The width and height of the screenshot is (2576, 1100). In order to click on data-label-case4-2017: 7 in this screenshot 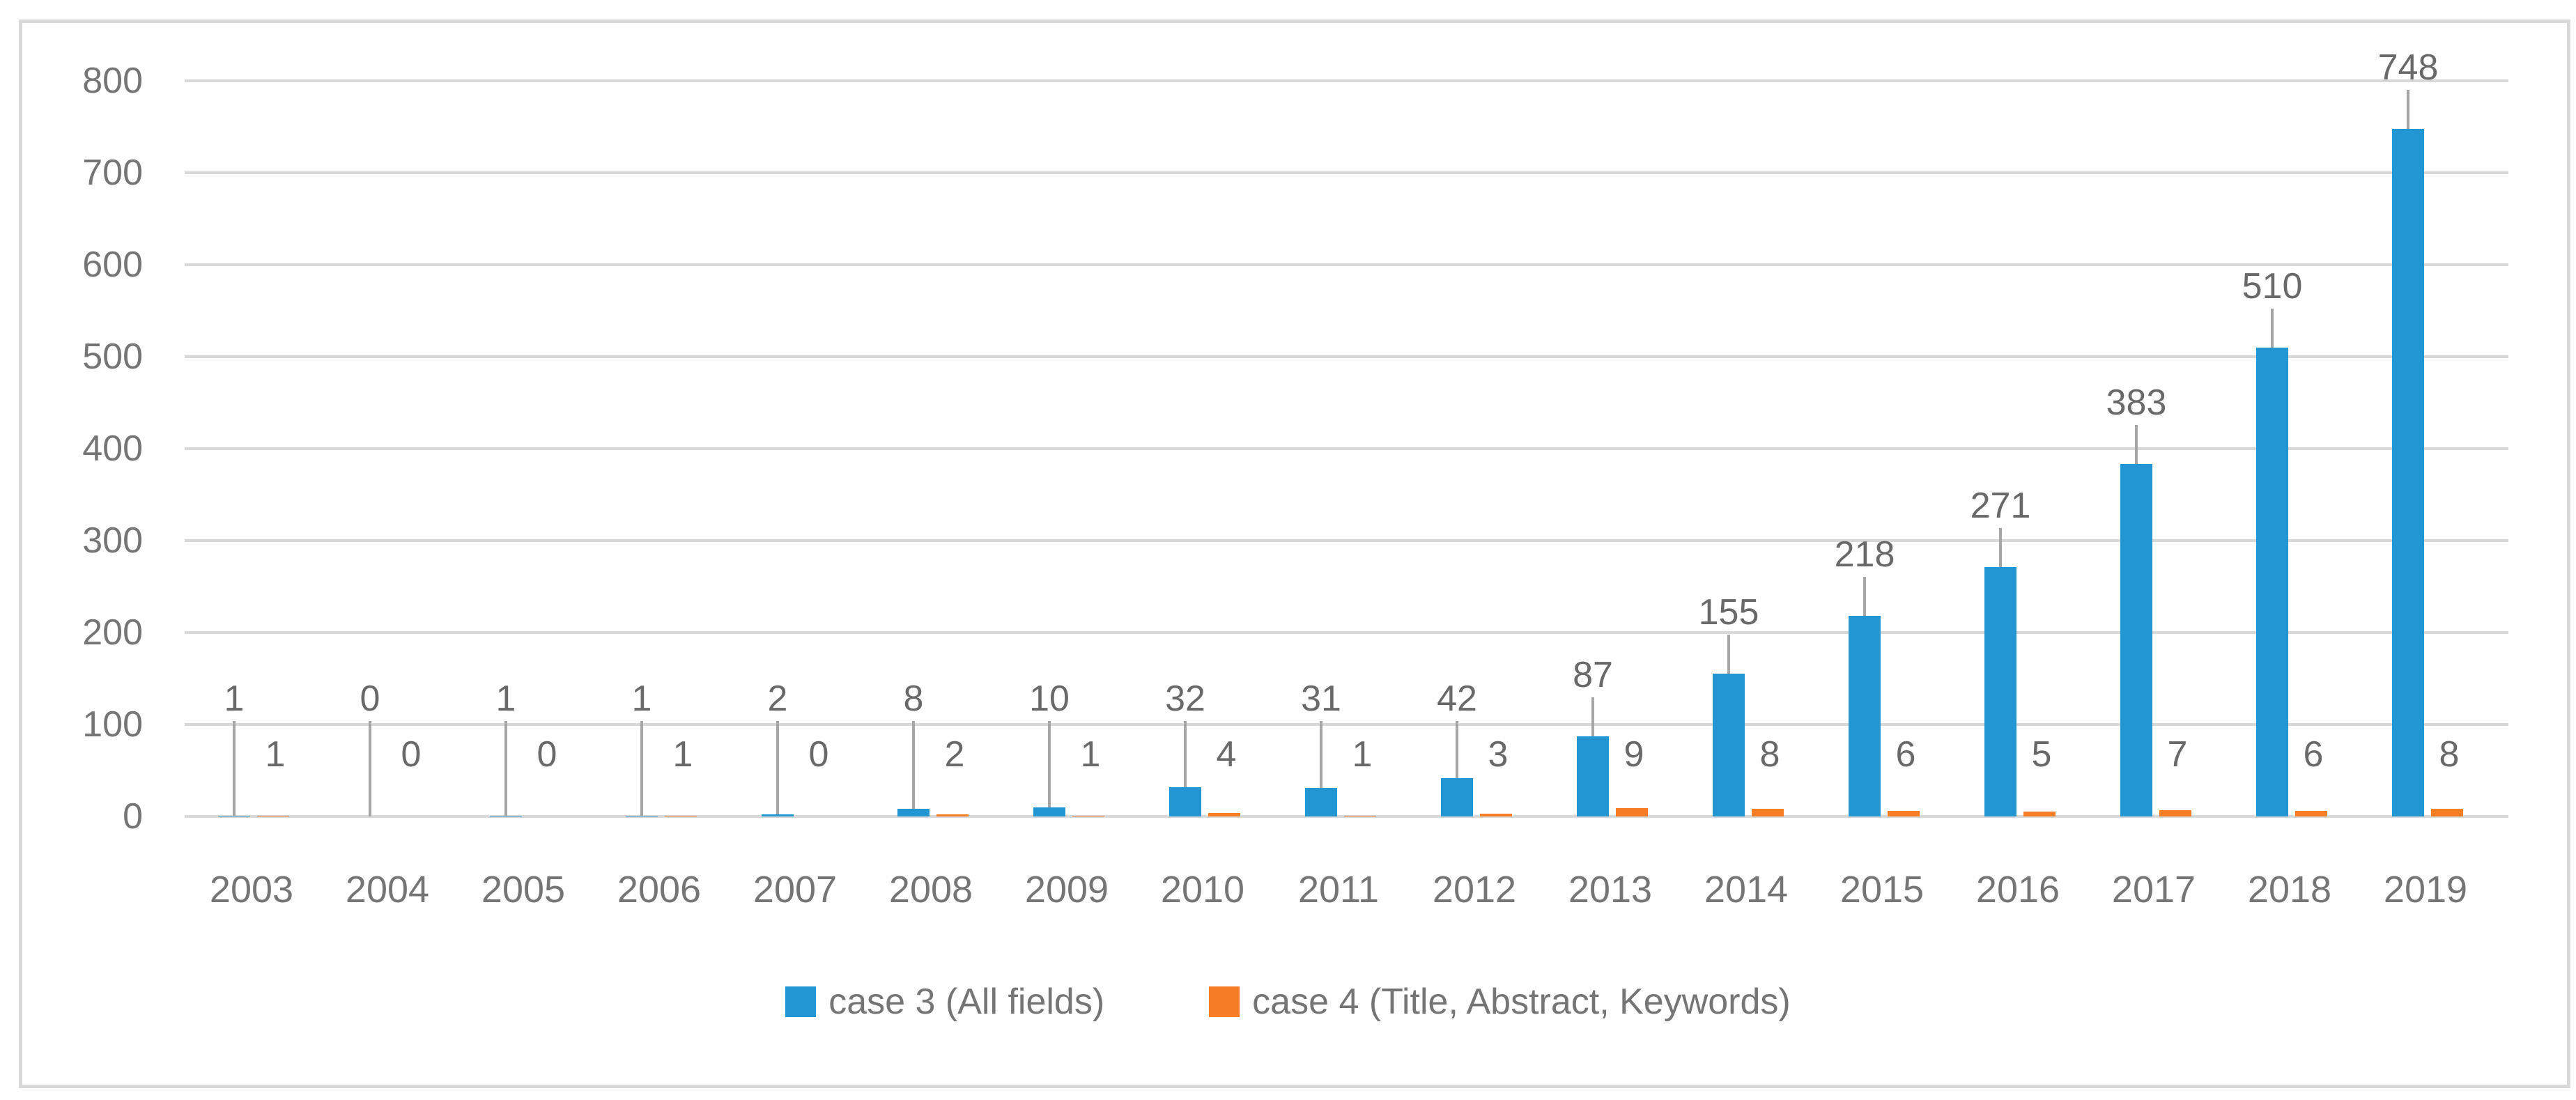, I will do `click(2177, 755)`.